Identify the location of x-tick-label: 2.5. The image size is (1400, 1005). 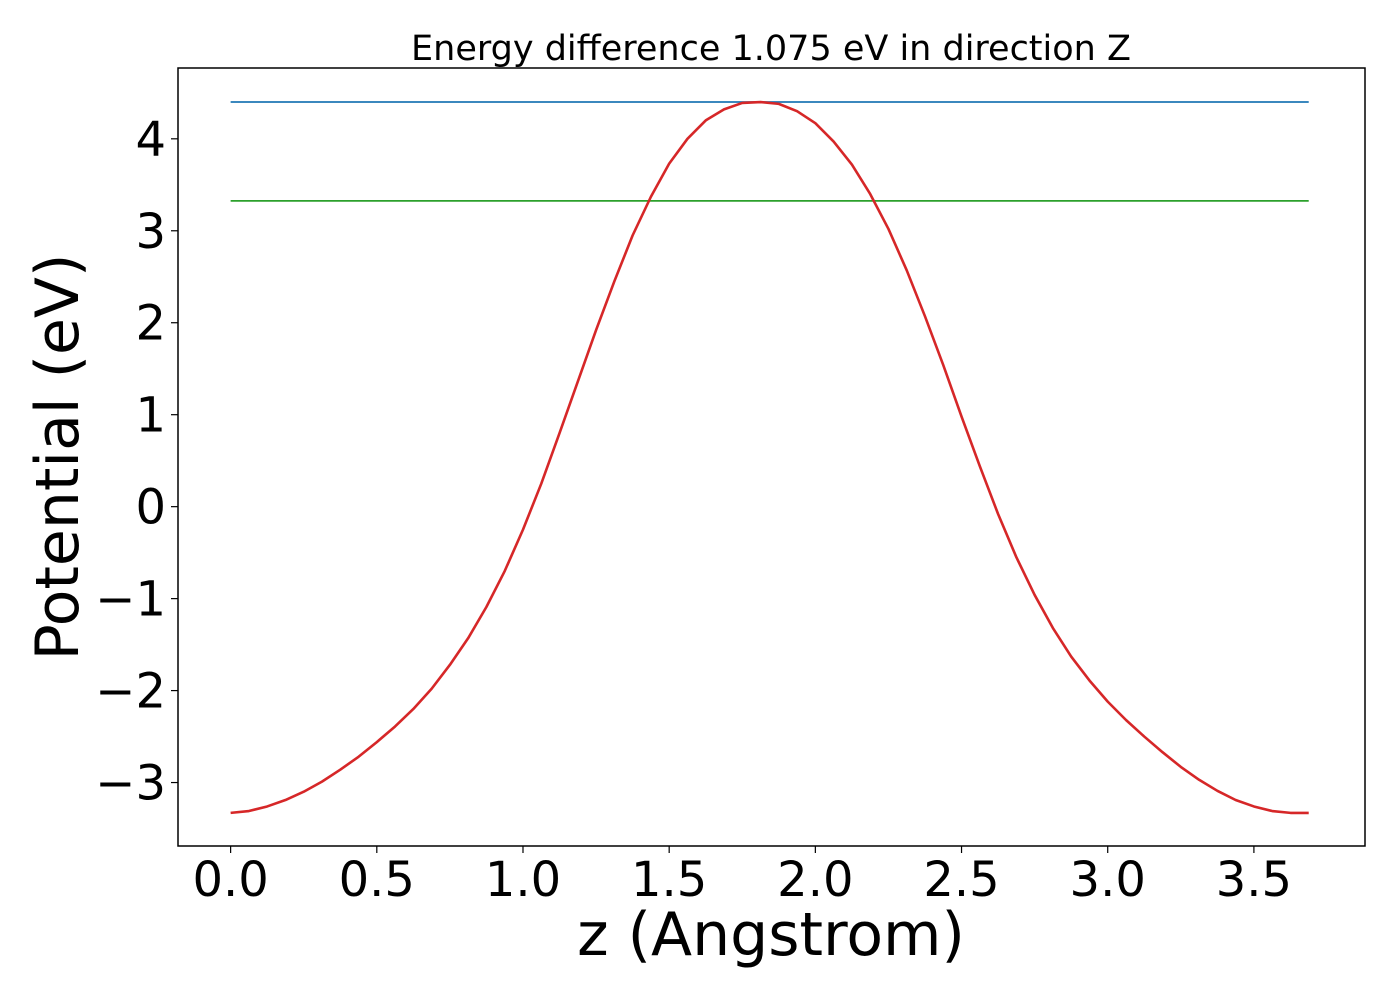
(961, 880).